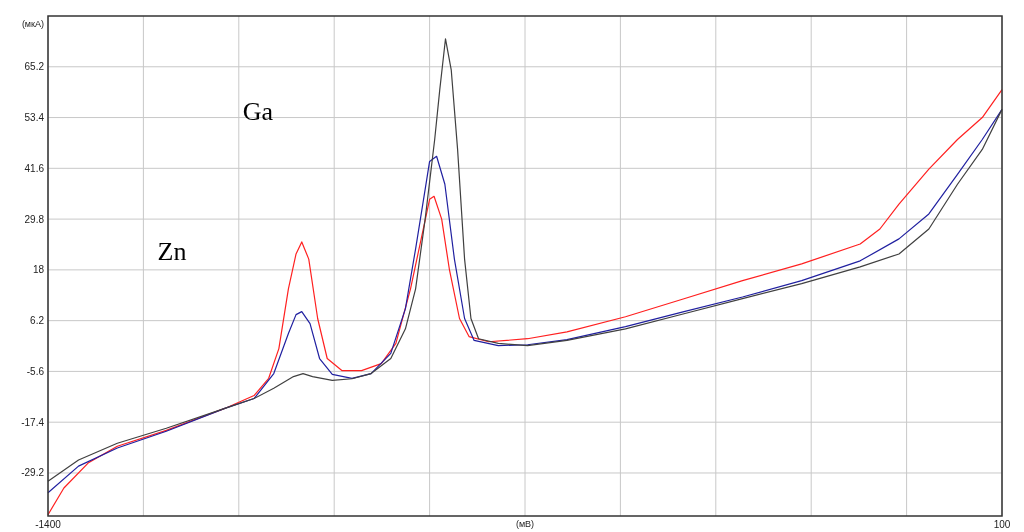 The width and height of the screenshot is (1024, 532). I want to click on y-tick-label: 41.6, so click(34, 168).